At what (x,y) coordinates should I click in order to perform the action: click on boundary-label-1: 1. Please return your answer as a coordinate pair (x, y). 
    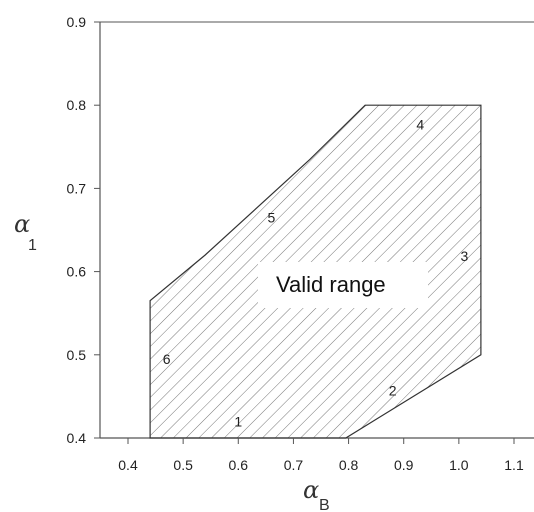
    Looking at the image, I should click on (238, 421).